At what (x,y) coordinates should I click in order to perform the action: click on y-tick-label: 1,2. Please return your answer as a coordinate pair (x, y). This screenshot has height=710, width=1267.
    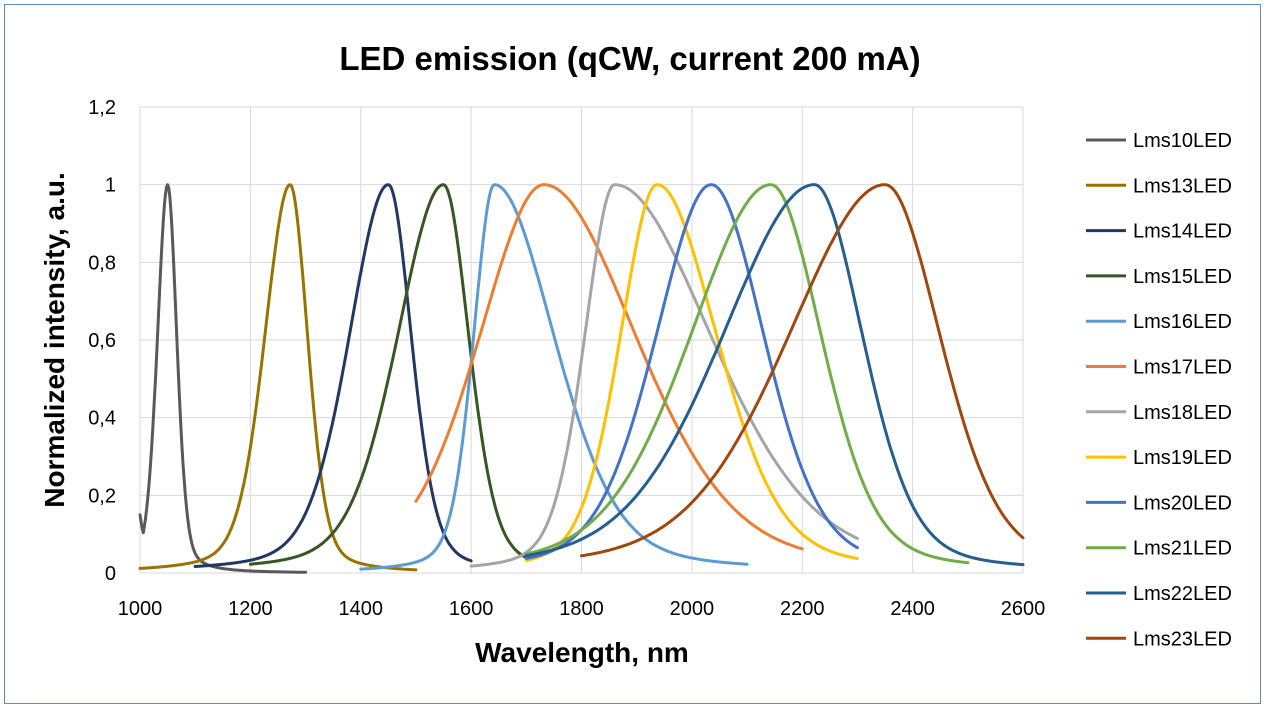
    Looking at the image, I should click on (102, 108).